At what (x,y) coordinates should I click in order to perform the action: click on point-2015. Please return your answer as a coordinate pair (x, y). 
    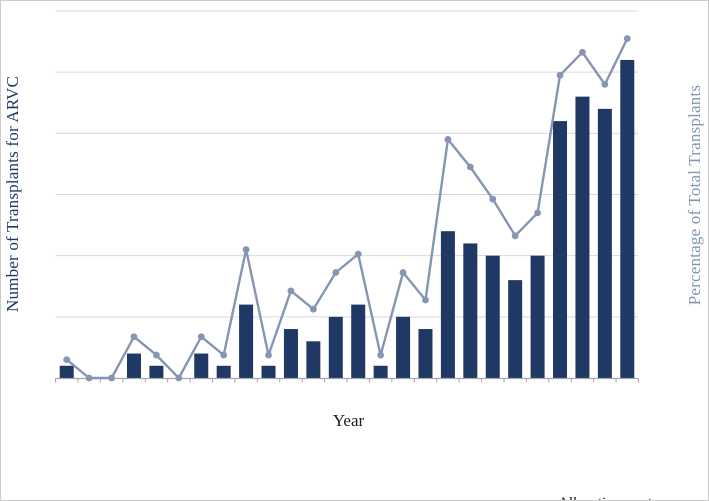
    Looking at the image, I should click on (537, 213).